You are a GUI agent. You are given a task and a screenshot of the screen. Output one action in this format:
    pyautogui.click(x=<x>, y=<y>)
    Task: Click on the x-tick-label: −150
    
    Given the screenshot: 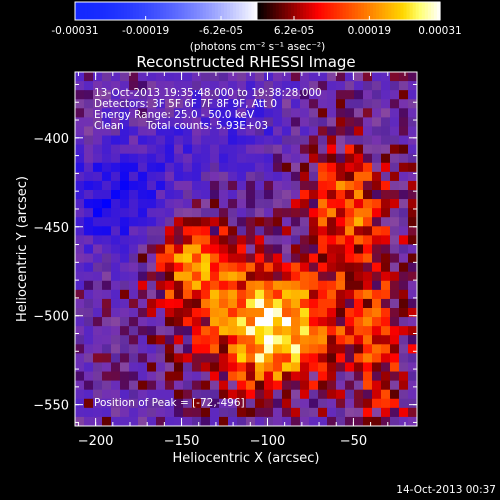 What is the action you would take?
    pyautogui.click(x=182, y=441)
    